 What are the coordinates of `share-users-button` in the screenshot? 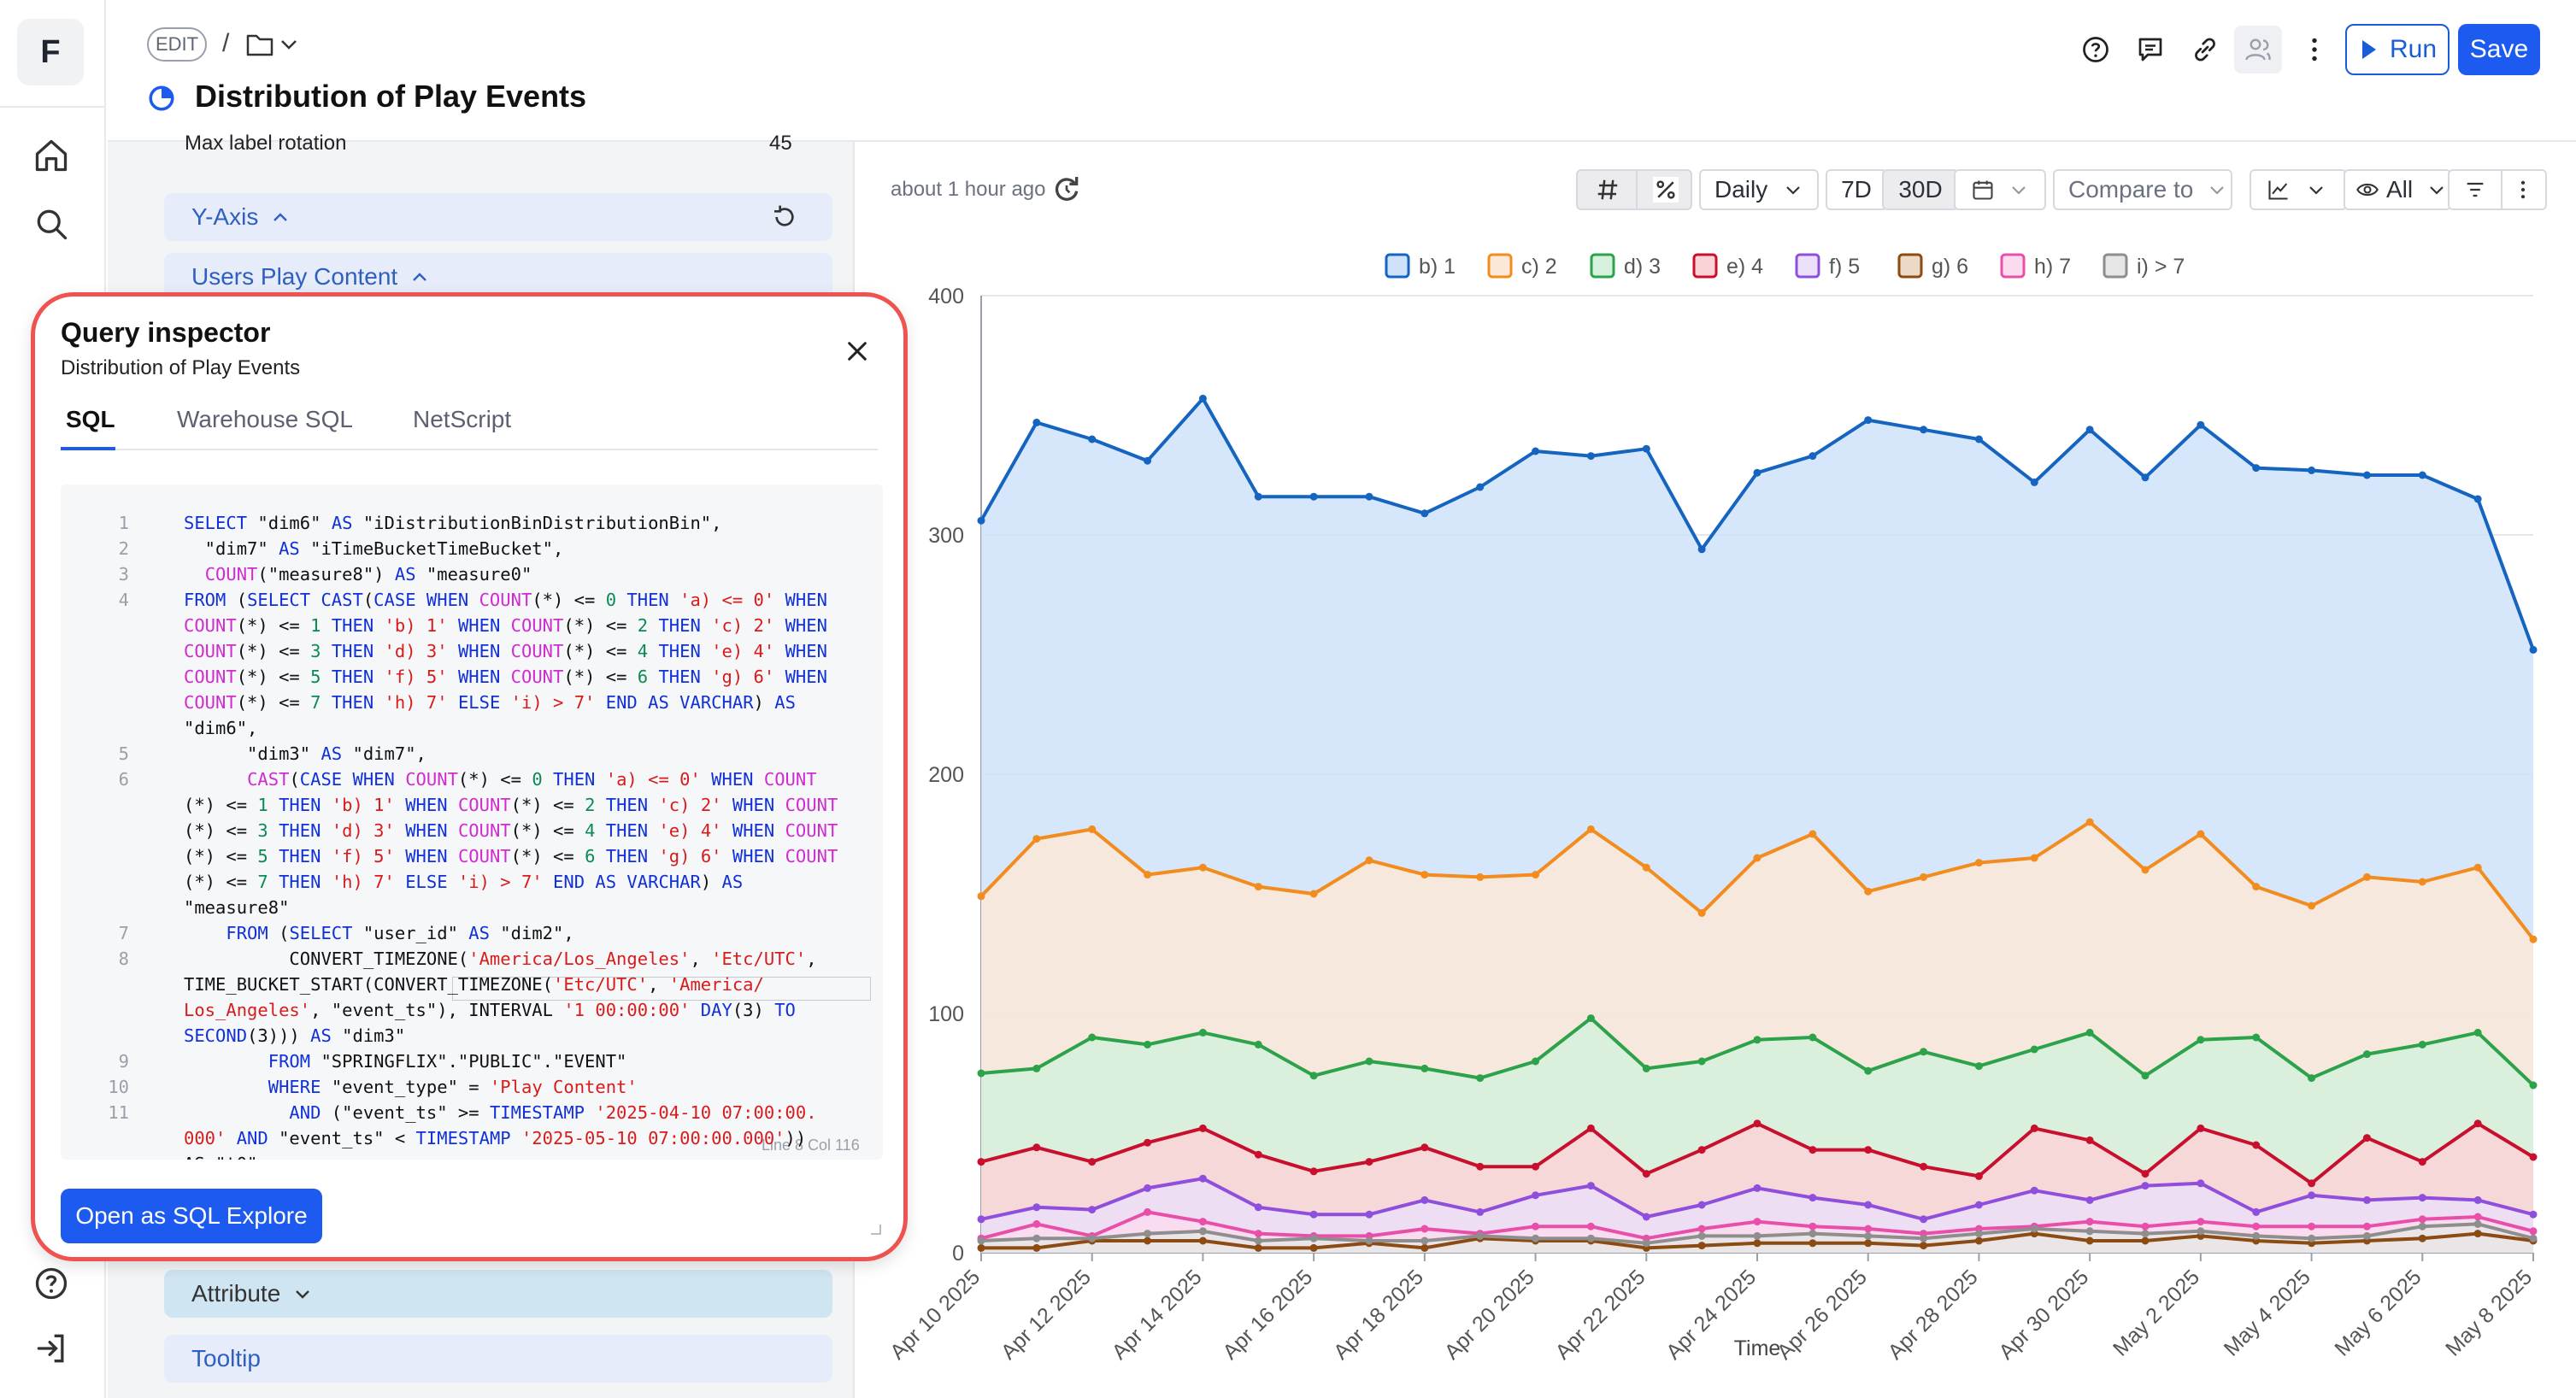 It's located at (2258, 49).